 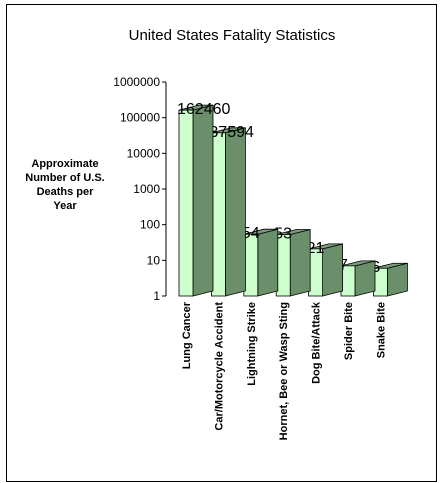 What do you see at coordinates (146, 189) in the screenshot?
I see `y-tick-label: 1000` at bounding box center [146, 189].